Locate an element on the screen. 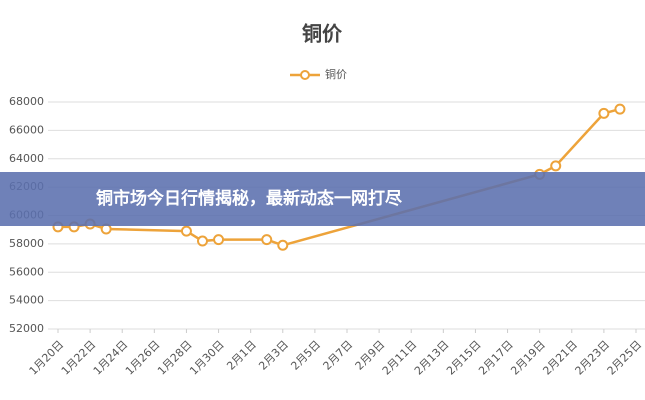 Image resolution: width=645 pixels, height=400 pixels. x-tick-label: 1月30日 is located at coordinates (207, 358).